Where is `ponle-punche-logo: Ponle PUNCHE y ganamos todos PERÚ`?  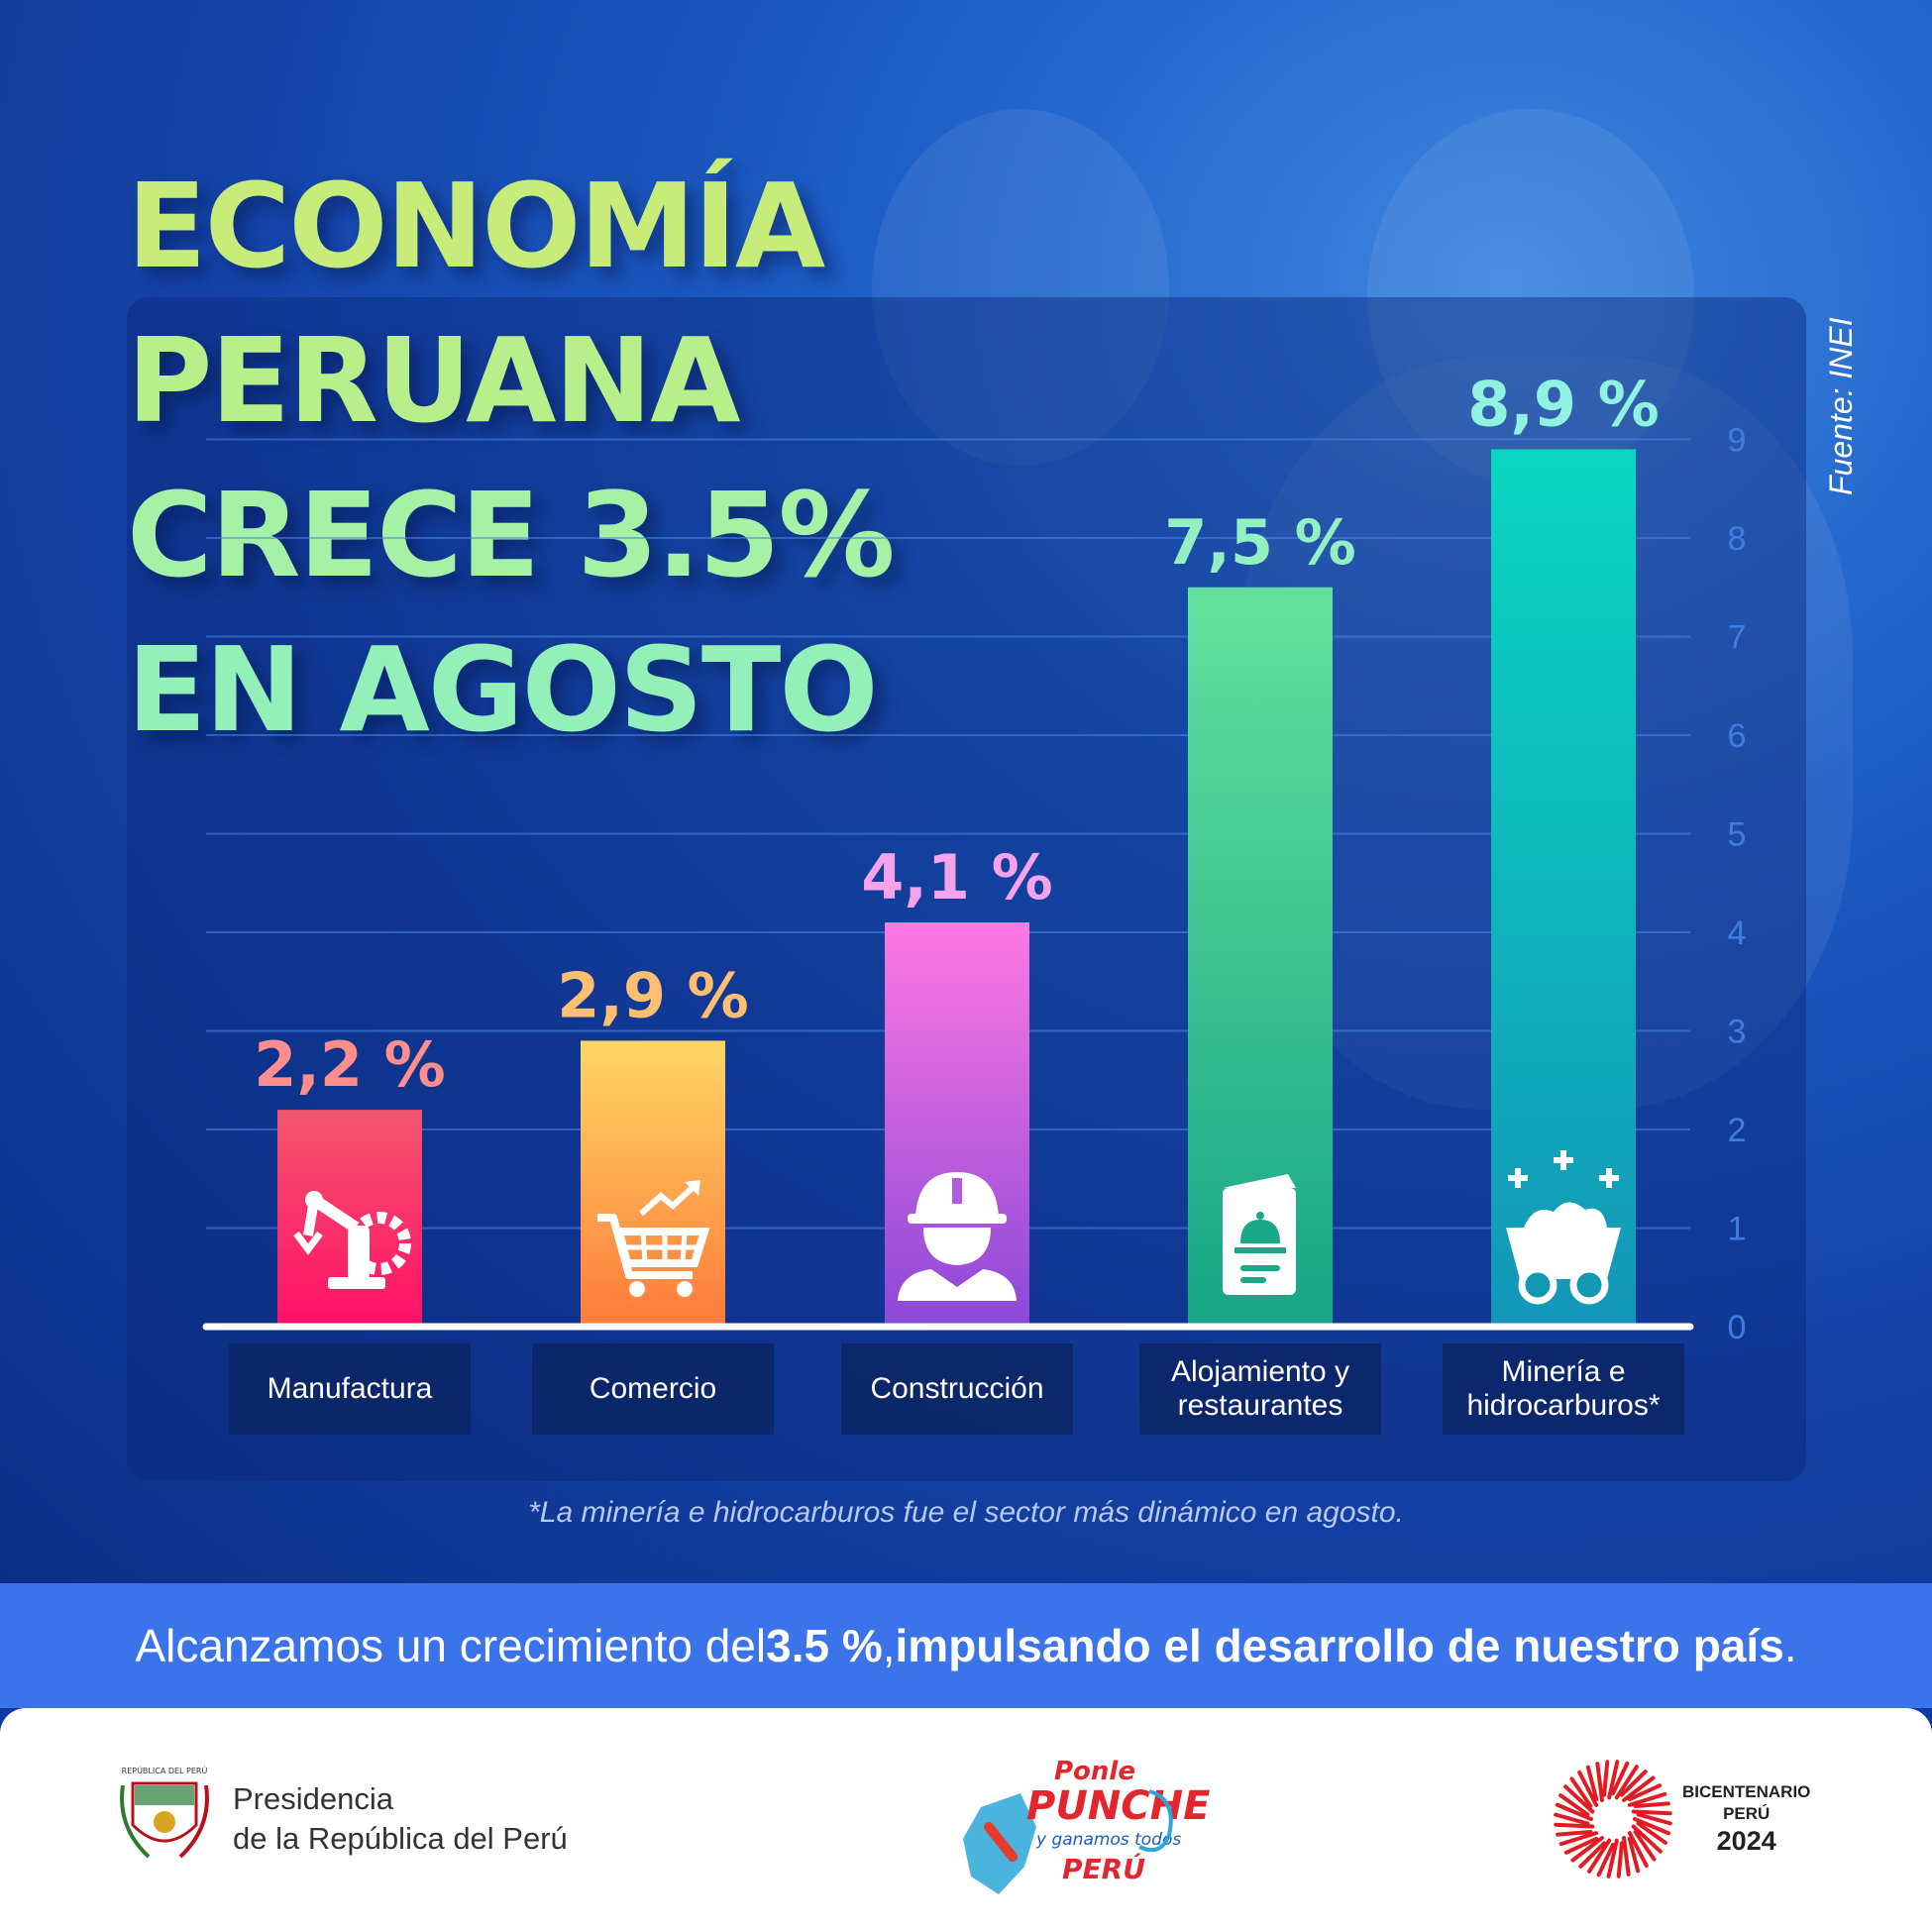
ponle-punche-logo: Ponle PUNCHE y ganamos todos PERÚ is located at coordinates (1086, 1826).